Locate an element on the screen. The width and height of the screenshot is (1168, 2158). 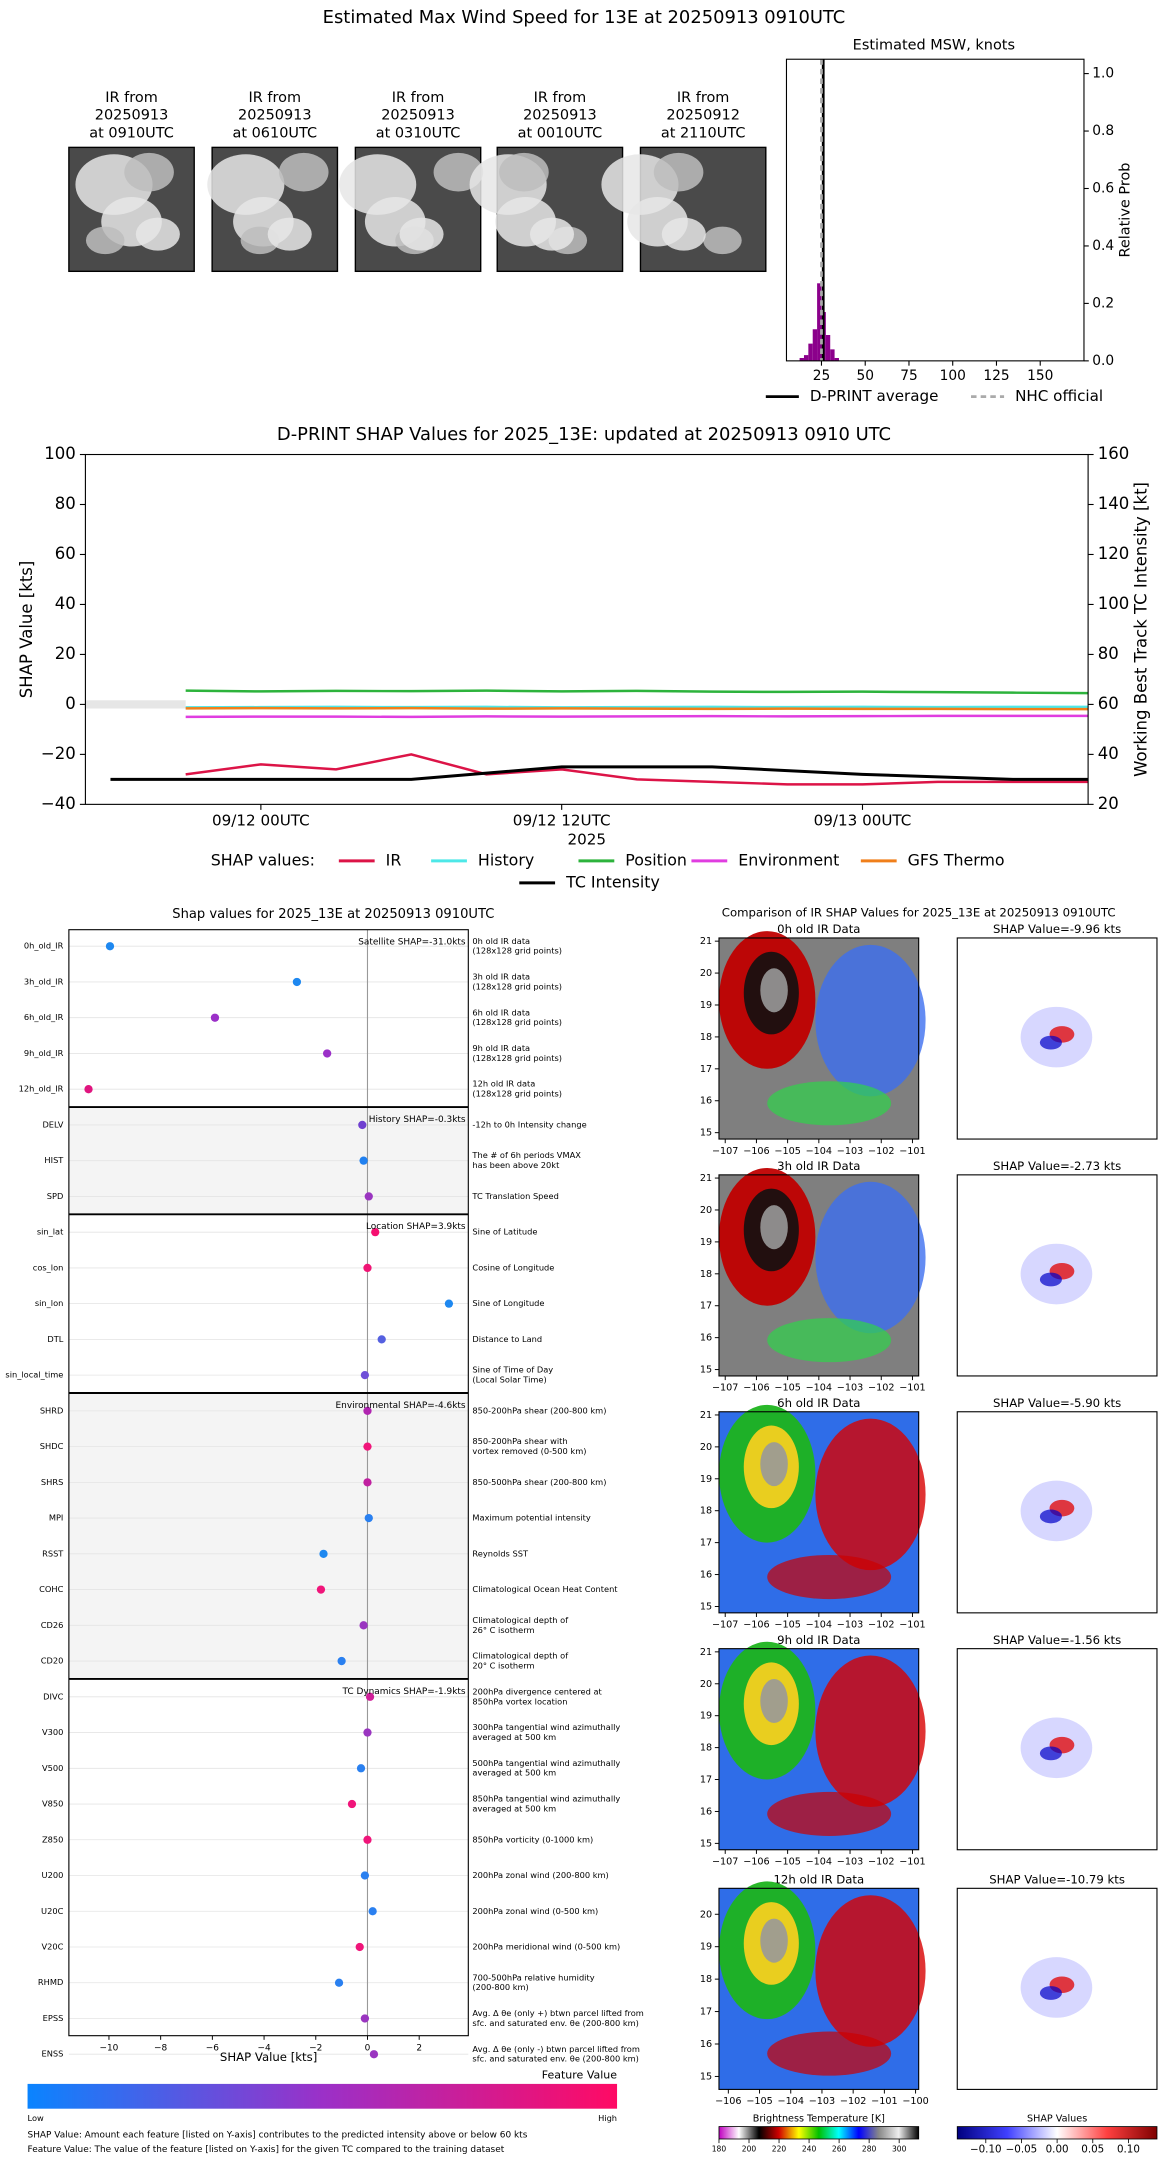
colorbar-low: Low is located at coordinates (36, 2118).